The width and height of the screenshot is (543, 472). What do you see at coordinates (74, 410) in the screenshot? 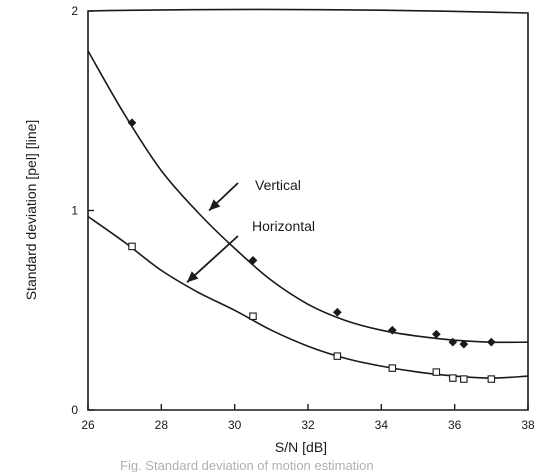
I see `y-tick-label: 0` at bounding box center [74, 410].